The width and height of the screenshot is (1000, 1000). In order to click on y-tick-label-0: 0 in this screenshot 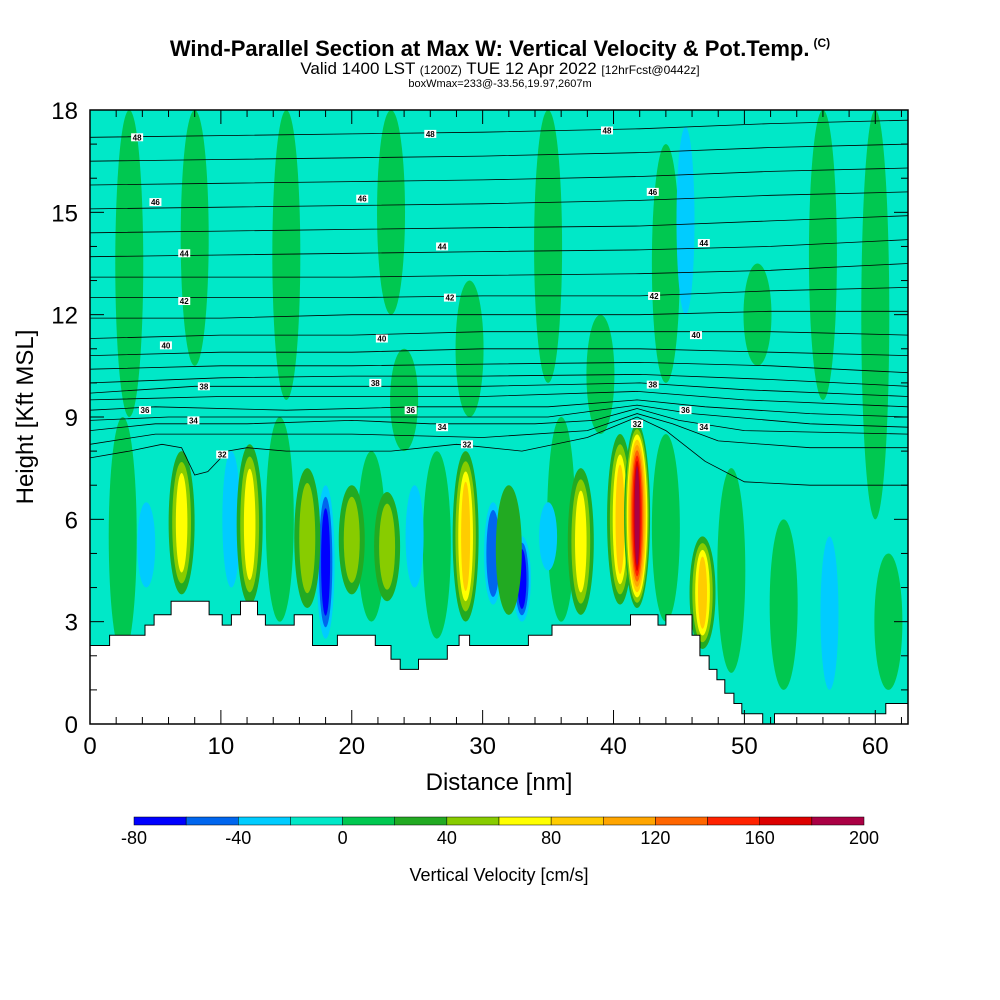, I will do `click(71, 725)`.